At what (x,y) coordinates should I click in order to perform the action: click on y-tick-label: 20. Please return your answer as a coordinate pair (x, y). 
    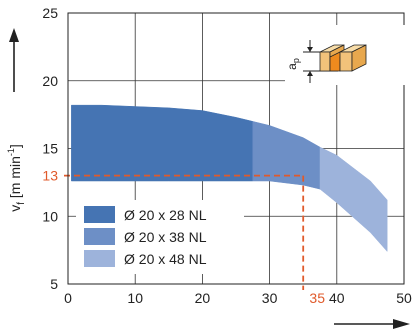
    Looking at the image, I should click on (50, 81).